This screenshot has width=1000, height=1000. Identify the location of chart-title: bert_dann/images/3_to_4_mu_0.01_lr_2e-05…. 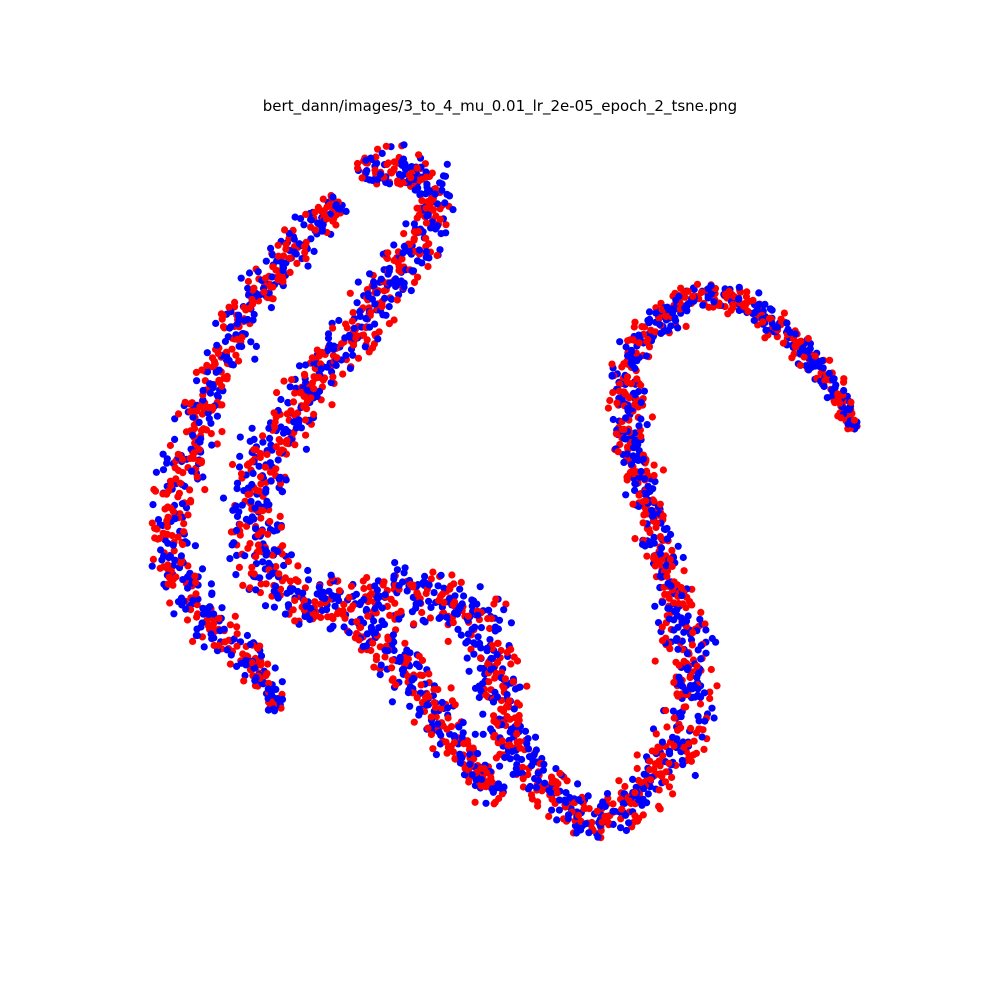
(500, 106).